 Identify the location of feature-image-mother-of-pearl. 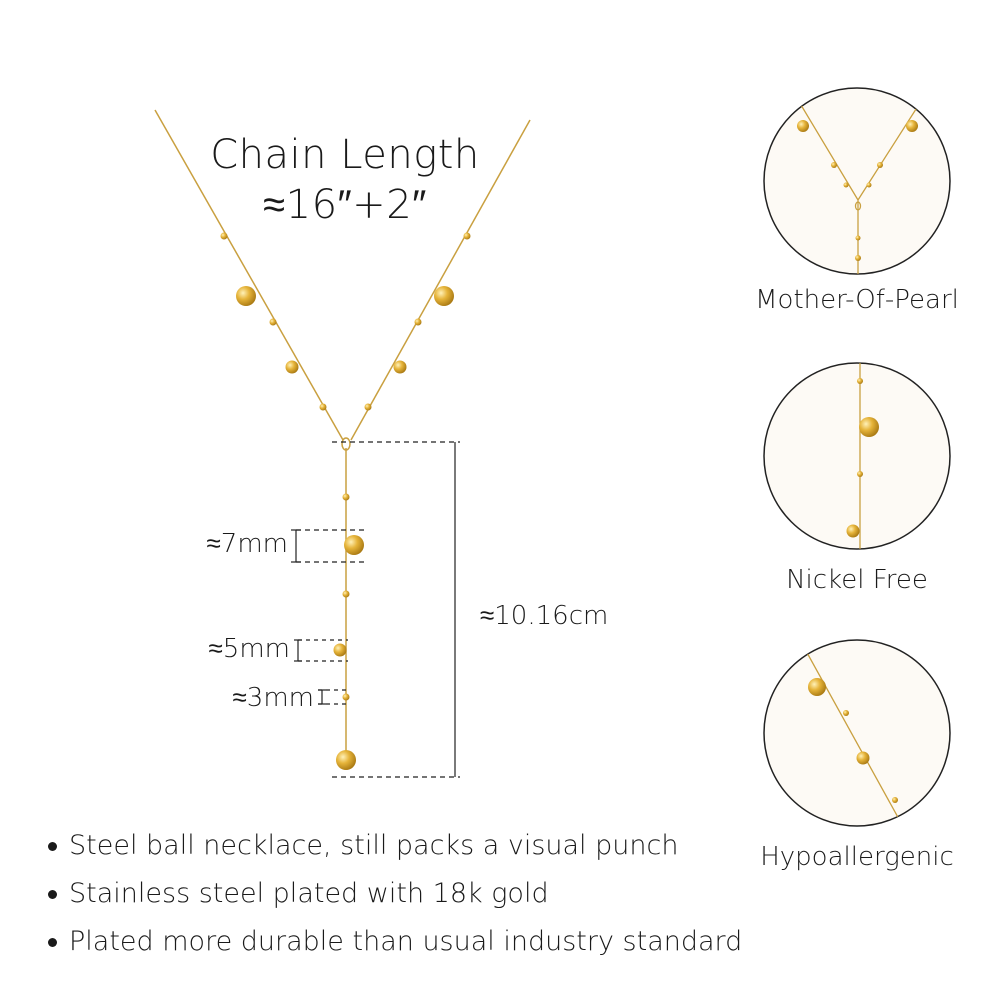
(857, 181).